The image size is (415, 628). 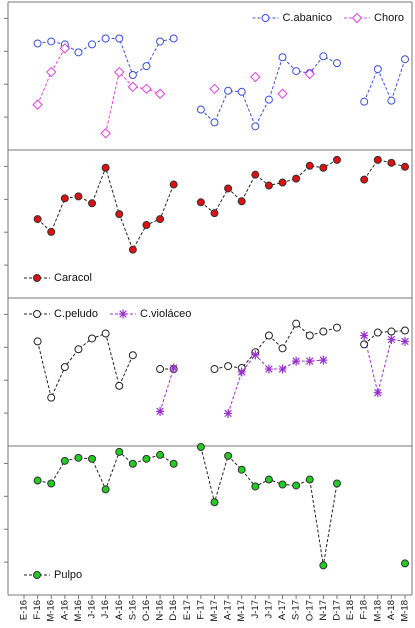 I want to click on legend-item: Caracol, so click(x=58, y=278).